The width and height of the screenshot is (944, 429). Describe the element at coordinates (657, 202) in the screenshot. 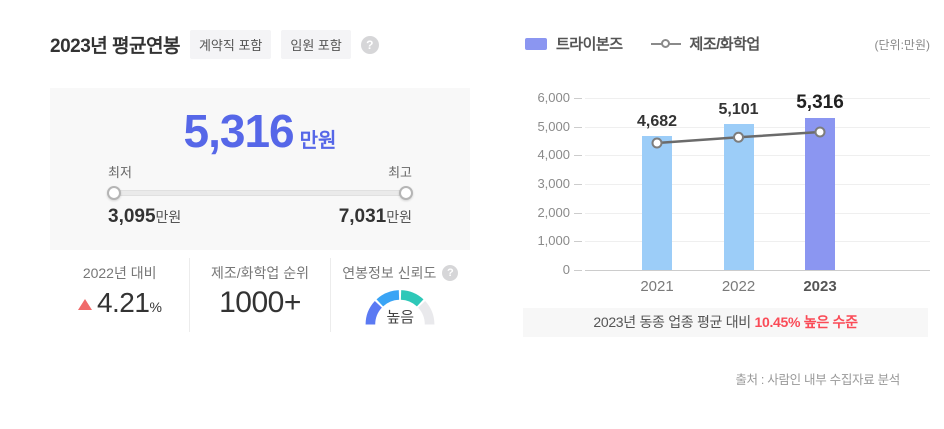

I see `bar-2021` at that location.